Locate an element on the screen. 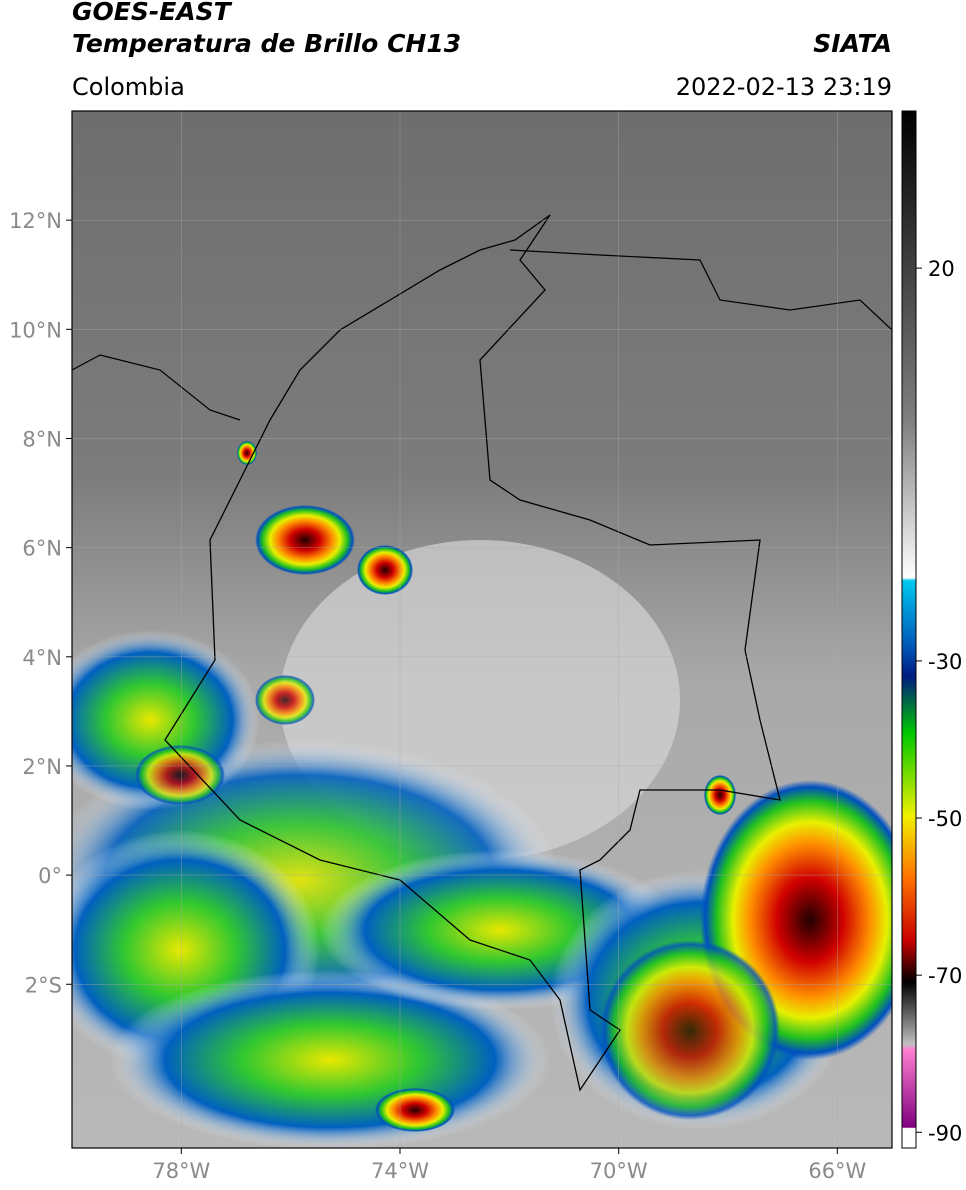 Image resolution: width=966 pixels, height=1190 pixels. y-tick-label: 12°N is located at coordinates (35, 221).